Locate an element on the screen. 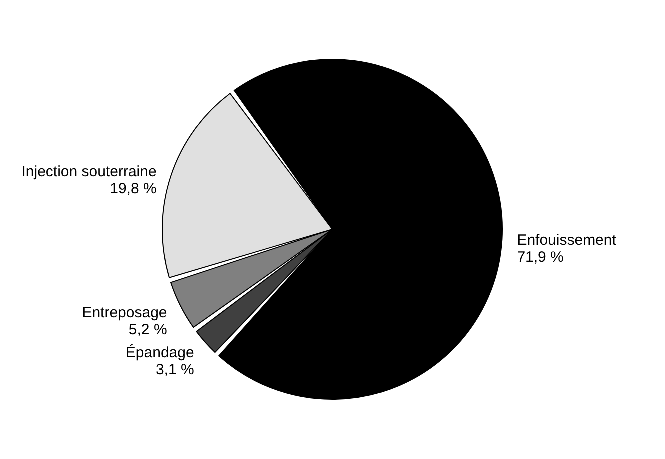 The width and height of the screenshot is (665, 459). slice-label: Injection souterraine is located at coordinates (89, 172).